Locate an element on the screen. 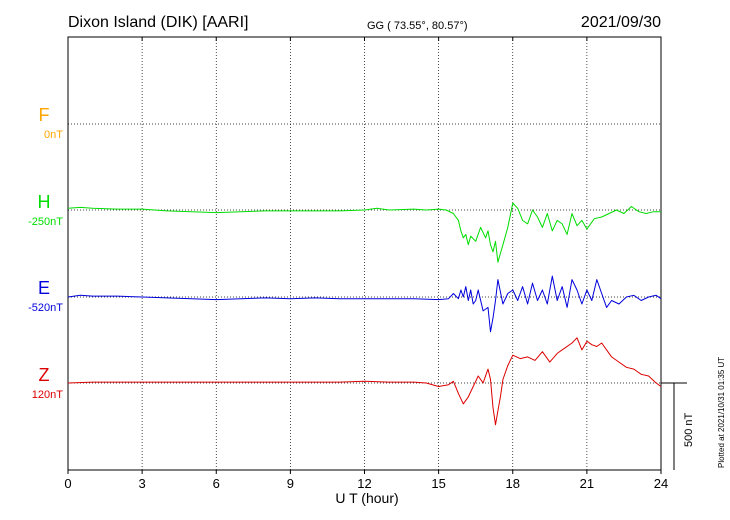 The image size is (730, 520). date-label: 2021/09/30 is located at coordinates (621, 22).